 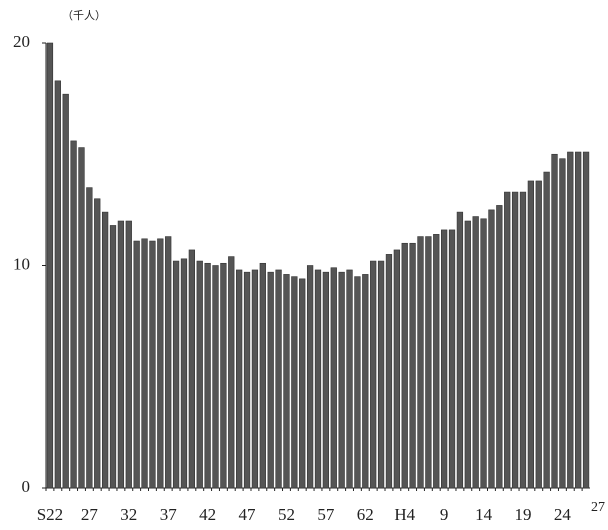 I want to click on y-tick-label: 10, so click(x=21, y=263).